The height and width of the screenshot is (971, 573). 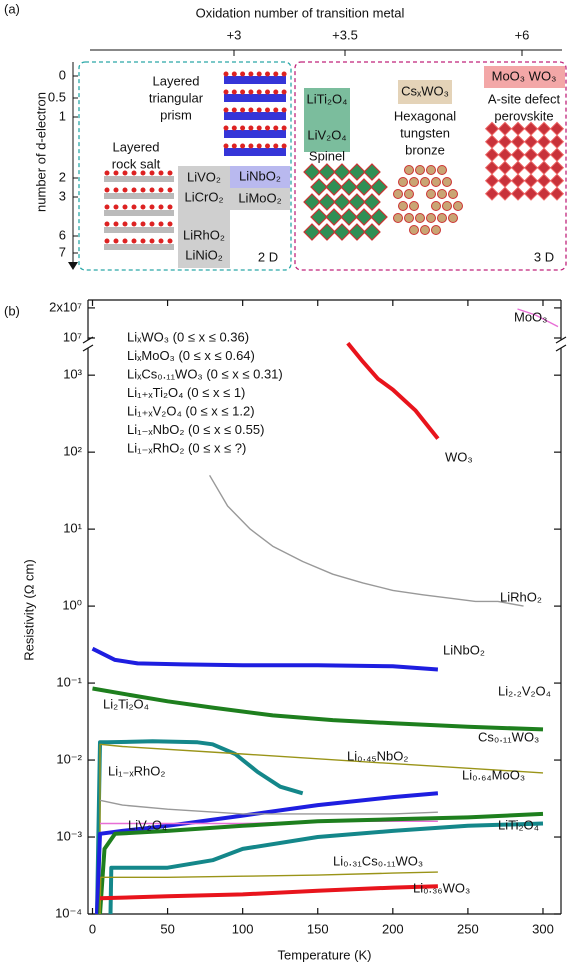 I want to click on group-label: prism, so click(x=176, y=114).